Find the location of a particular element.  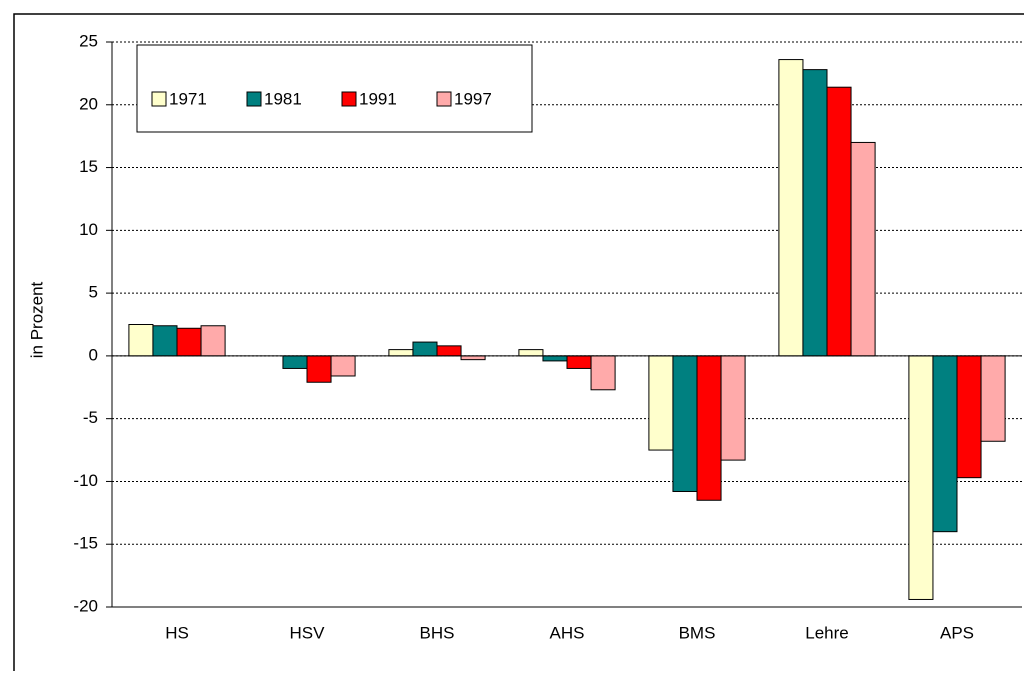

legend-label: 1997 is located at coordinates (473, 98).